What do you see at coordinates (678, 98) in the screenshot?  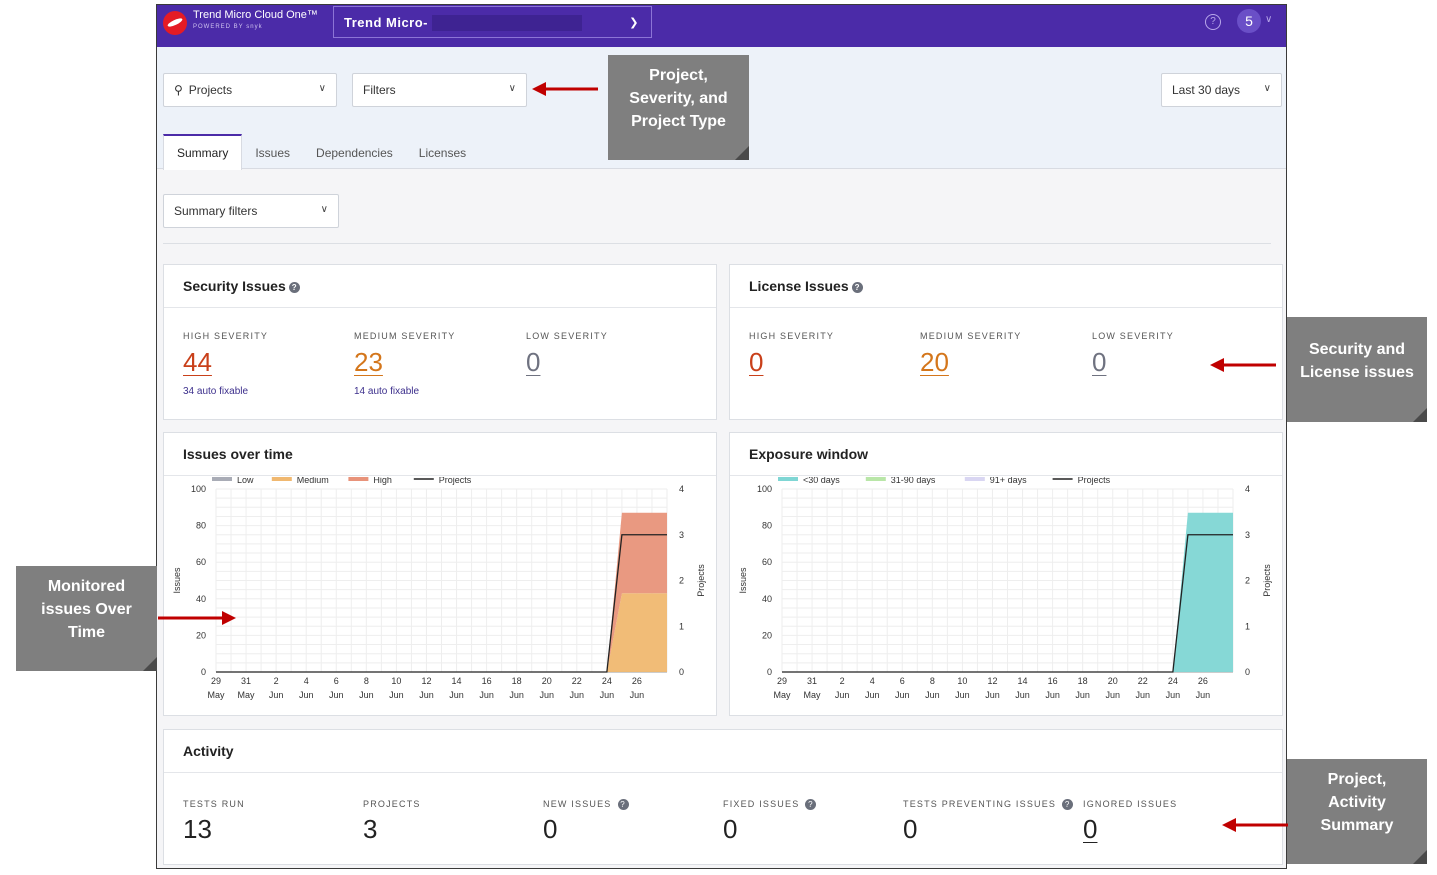 I see `annotation-line: Severity, and` at bounding box center [678, 98].